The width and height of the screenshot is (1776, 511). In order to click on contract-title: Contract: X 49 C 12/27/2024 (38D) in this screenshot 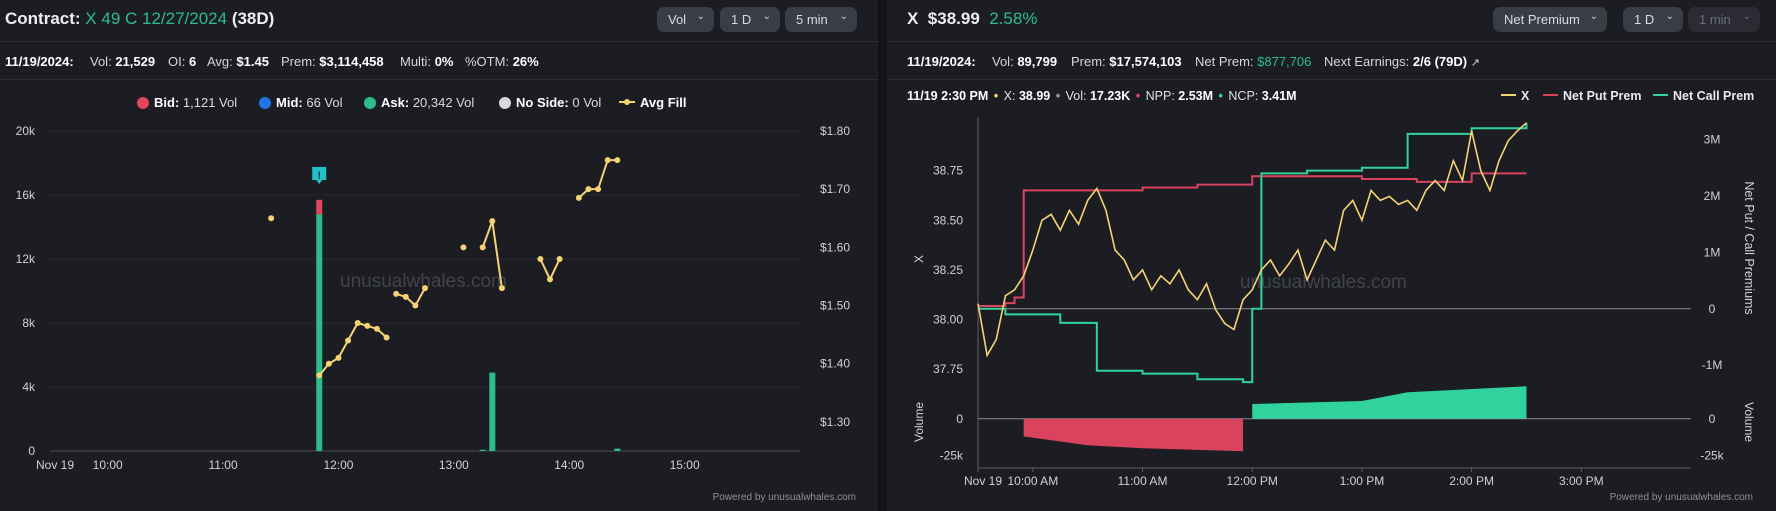, I will do `click(139, 19)`.